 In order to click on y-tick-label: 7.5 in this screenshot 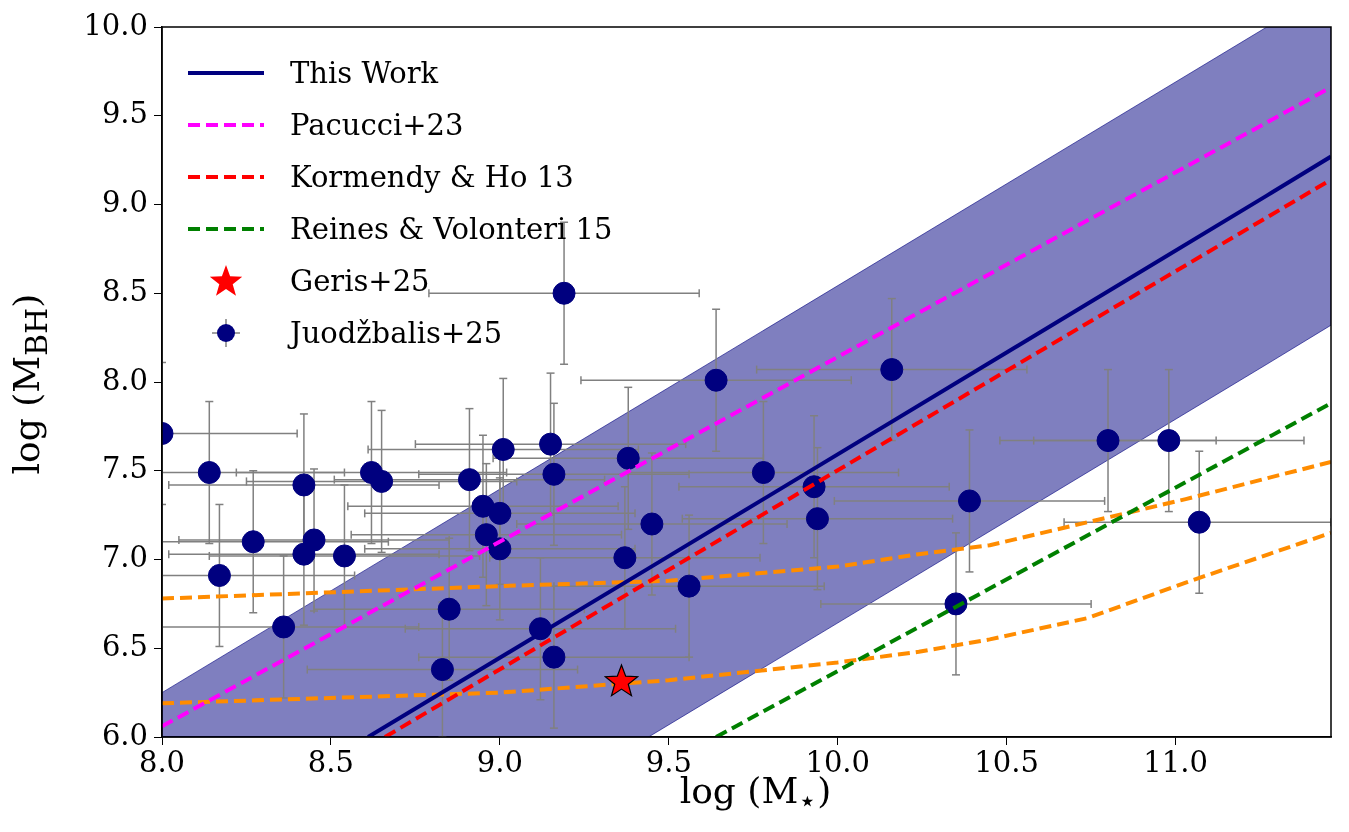, I will do `click(124, 468)`.